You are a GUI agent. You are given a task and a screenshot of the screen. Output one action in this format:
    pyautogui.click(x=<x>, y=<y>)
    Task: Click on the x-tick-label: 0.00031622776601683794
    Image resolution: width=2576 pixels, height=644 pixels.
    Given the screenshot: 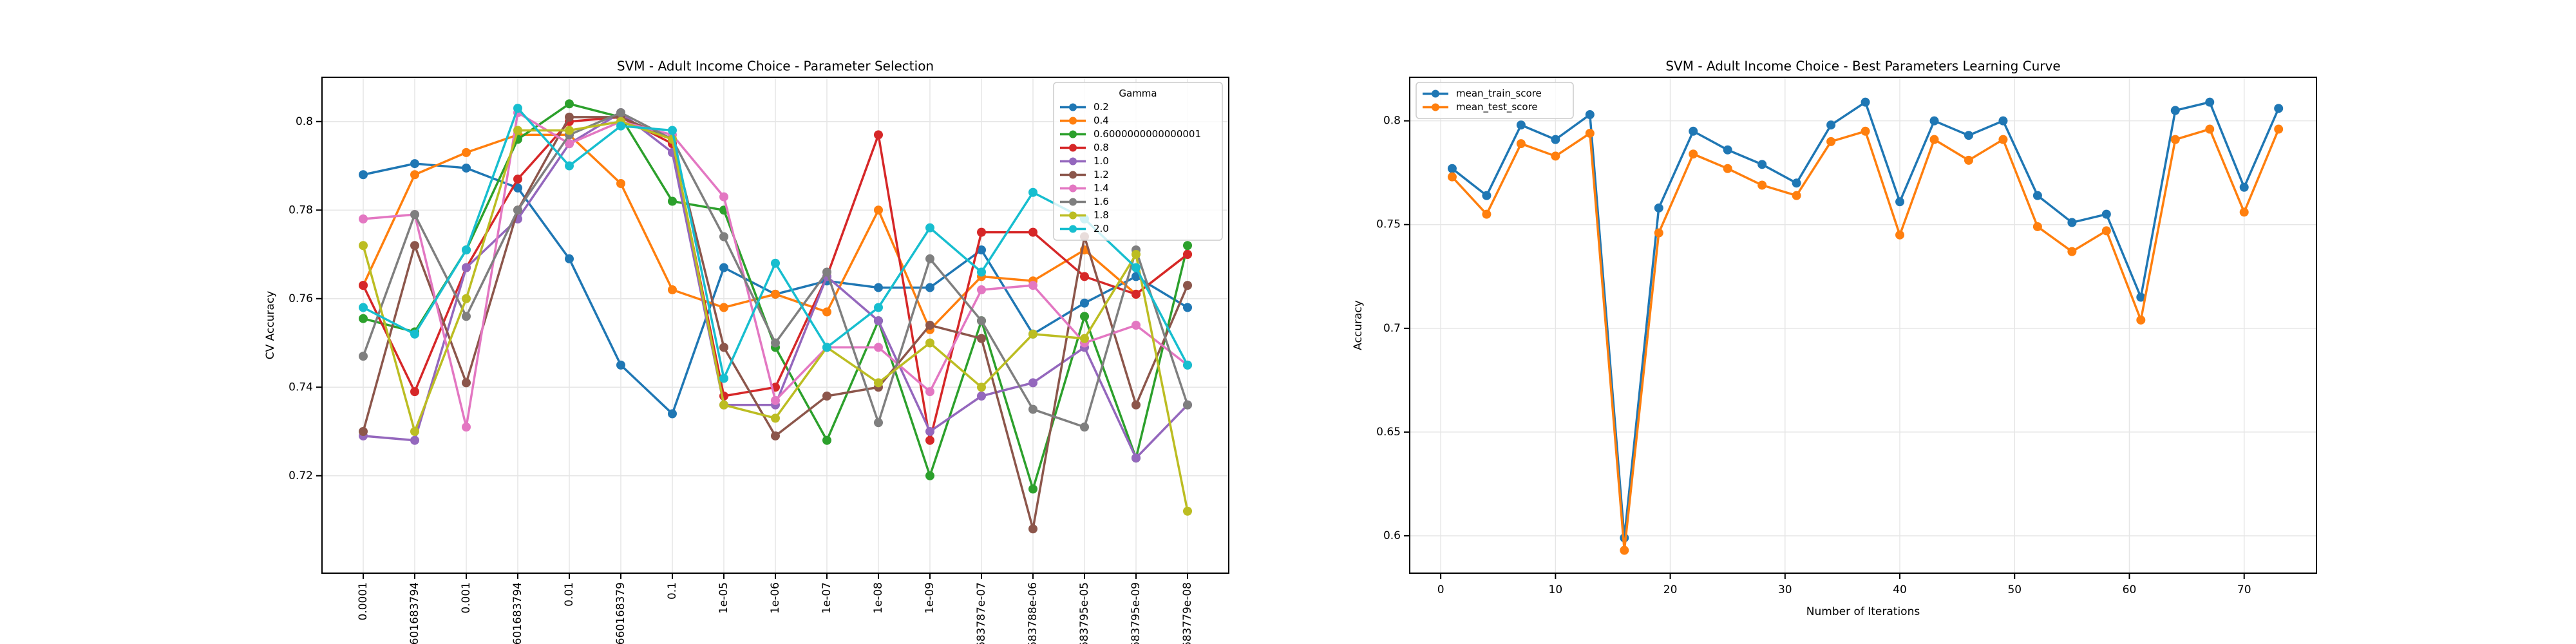 What is the action you would take?
    pyautogui.click(x=415, y=613)
    